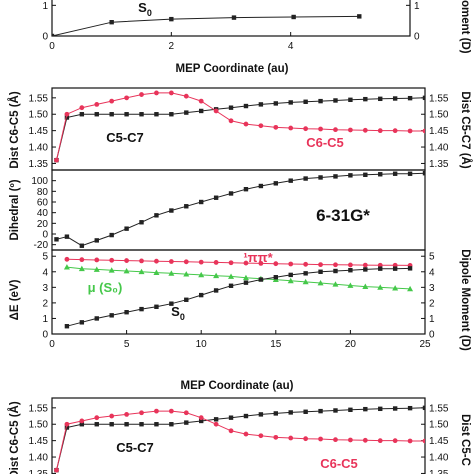 This screenshot has height=474, width=474. I want to click on y-tick-label-right: 1.40, so click(439, 458).